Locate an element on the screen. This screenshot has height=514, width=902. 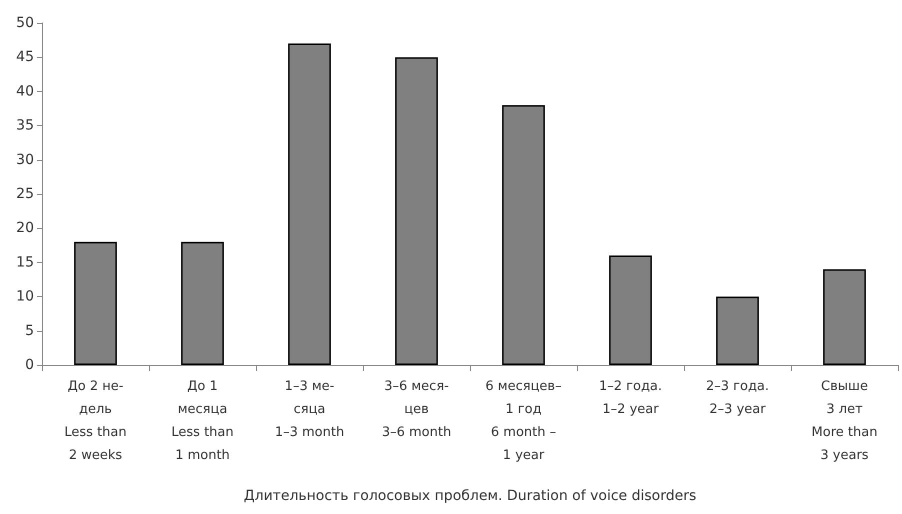
x-tick-label: До 1 месяца Less than 1 month is located at coordinates (202, 421).